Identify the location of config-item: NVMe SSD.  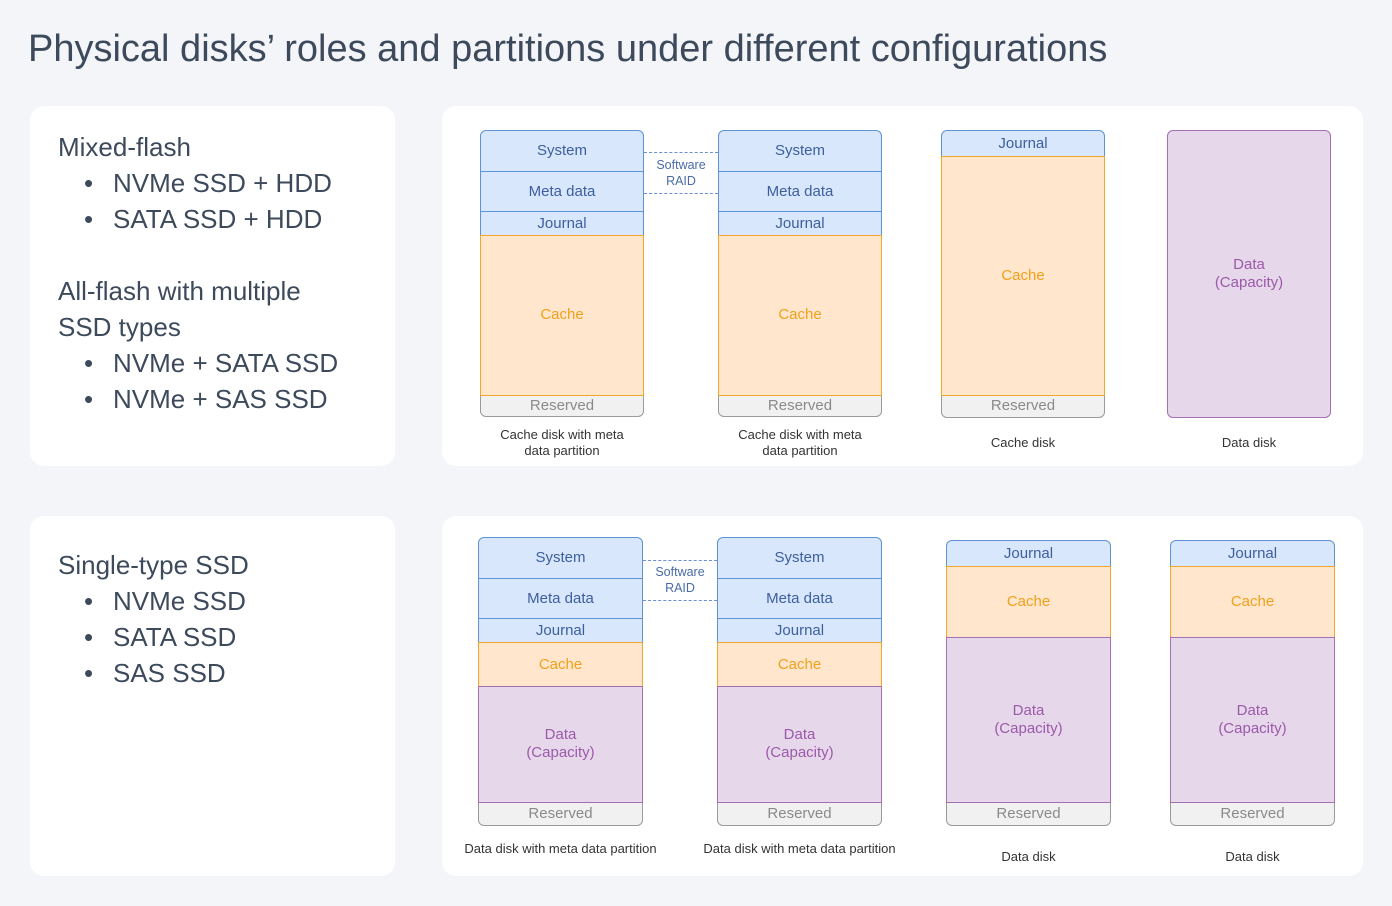
(153, 601).